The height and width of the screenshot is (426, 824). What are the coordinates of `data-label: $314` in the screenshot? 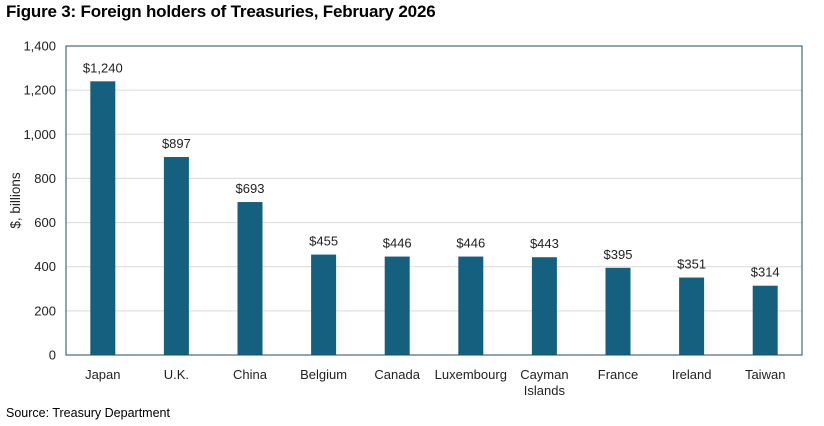 It's located at (765, 272).